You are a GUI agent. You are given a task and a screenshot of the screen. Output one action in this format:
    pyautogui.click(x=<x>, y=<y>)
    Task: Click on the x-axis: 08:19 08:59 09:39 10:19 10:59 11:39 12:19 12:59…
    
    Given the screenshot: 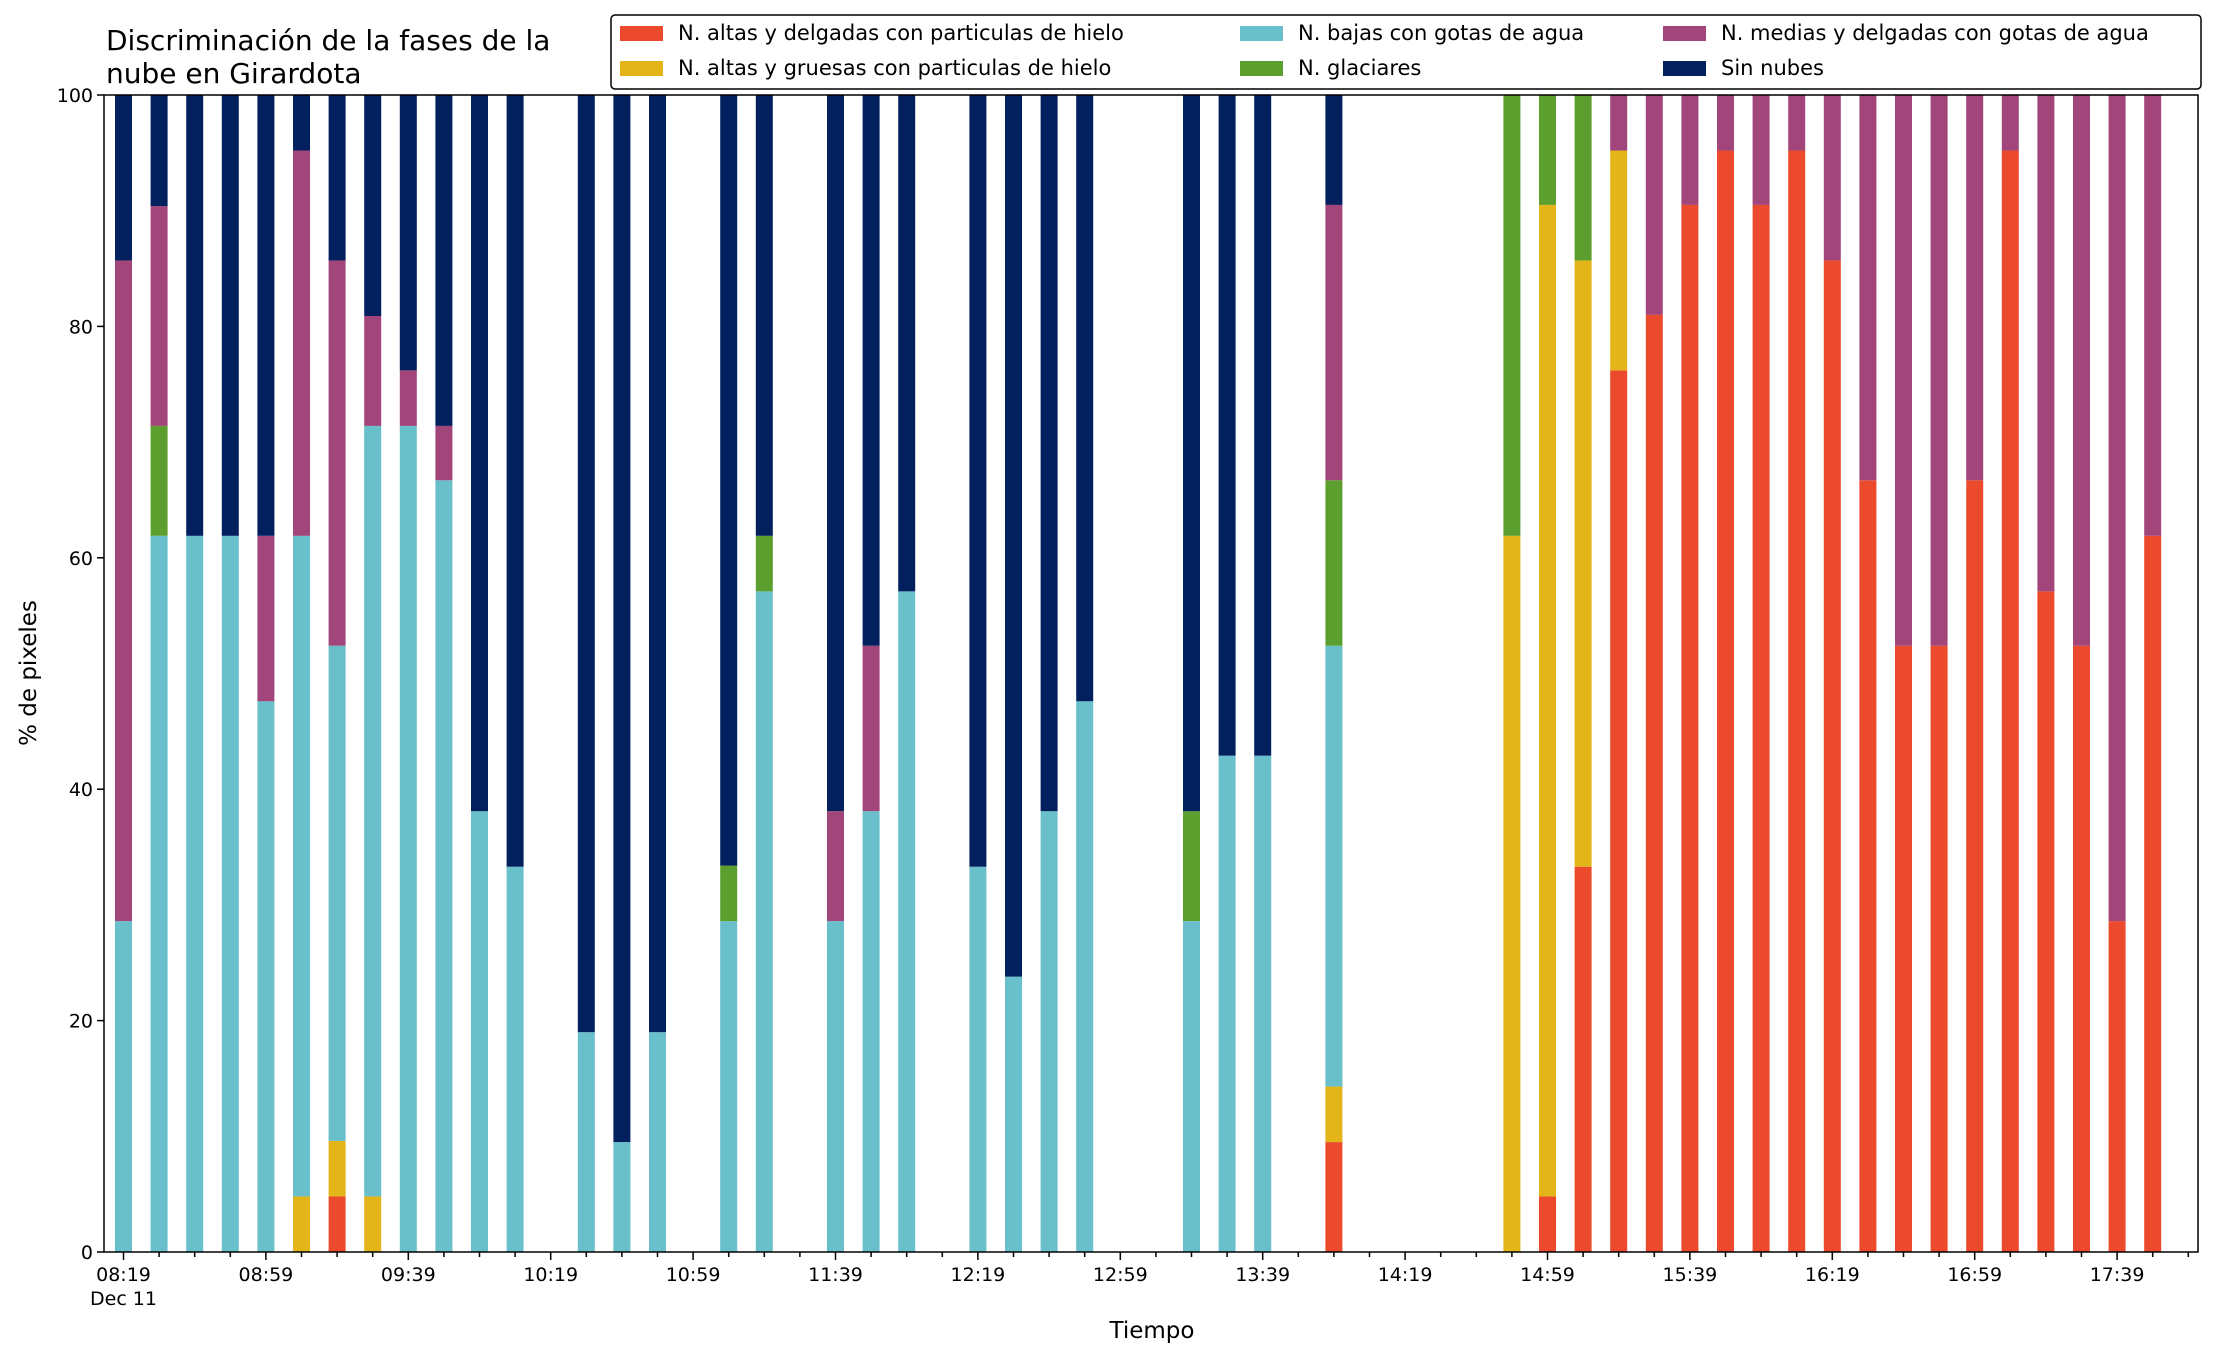 What is the action you would take?
    pyautogui.click(x=1140, y=1281)
    